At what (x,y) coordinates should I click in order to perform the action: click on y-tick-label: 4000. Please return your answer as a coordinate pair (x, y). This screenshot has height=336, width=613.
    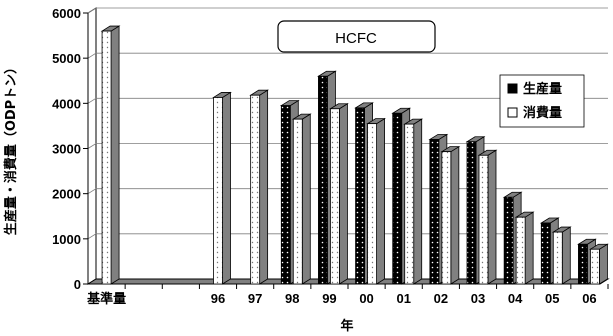
    Looking at the image, I should click on (66, 103).